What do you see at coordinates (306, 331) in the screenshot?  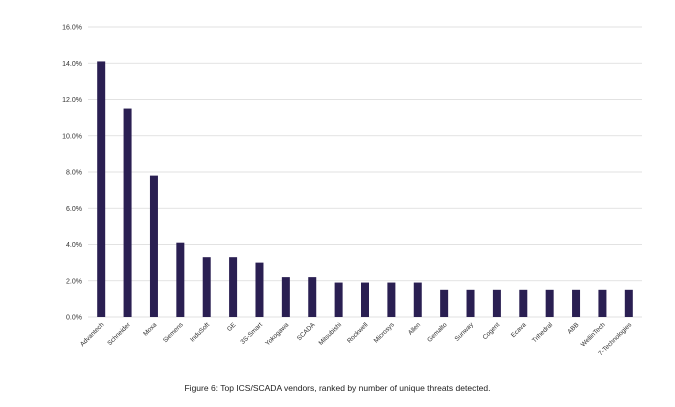 I see `x-tick-label: SCADA` at bounding box center [306, 331].